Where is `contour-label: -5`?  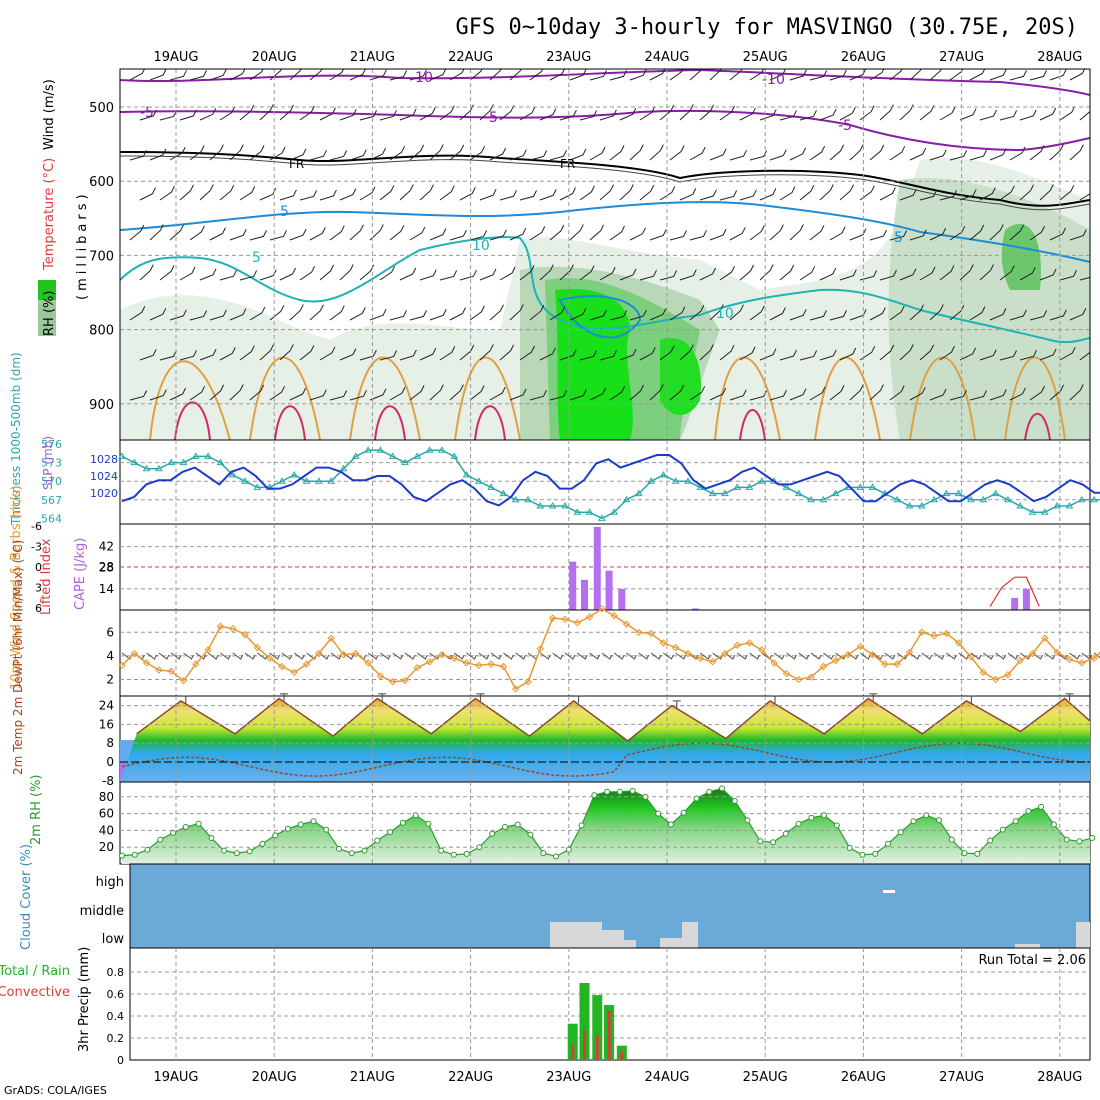 contour-label: -5 is located at coordinates (491, 118).